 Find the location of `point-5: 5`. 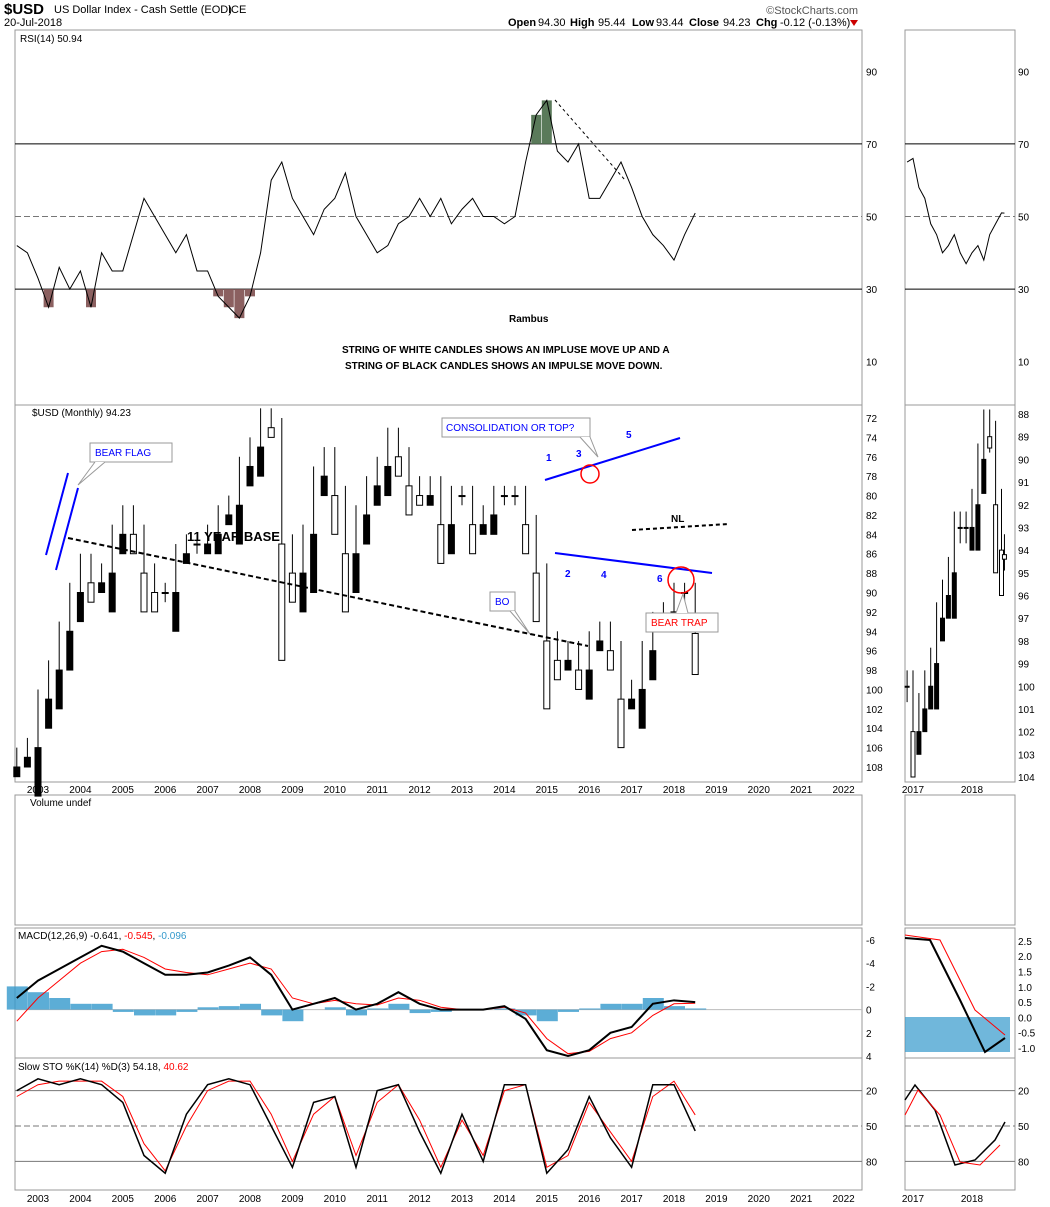

point-5: 5 is located at coordinates (629, 435).